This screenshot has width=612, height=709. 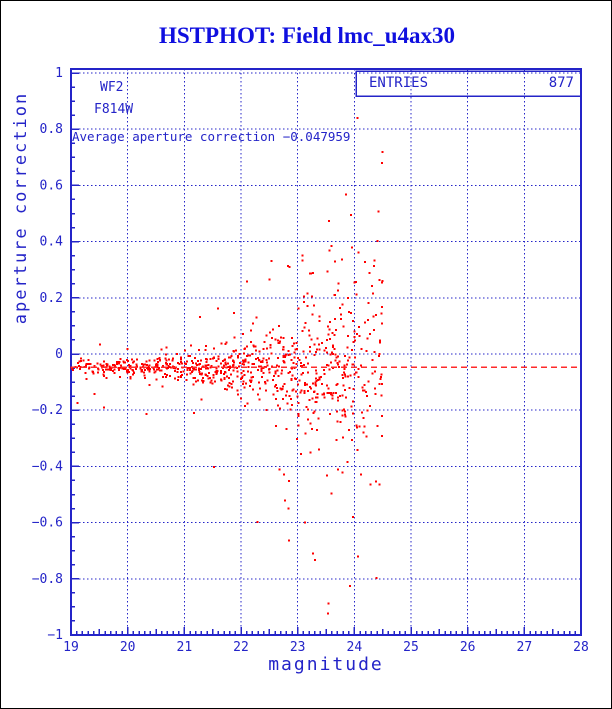 I want to click on x-tick-label: 24, so click(x=355, y=647).